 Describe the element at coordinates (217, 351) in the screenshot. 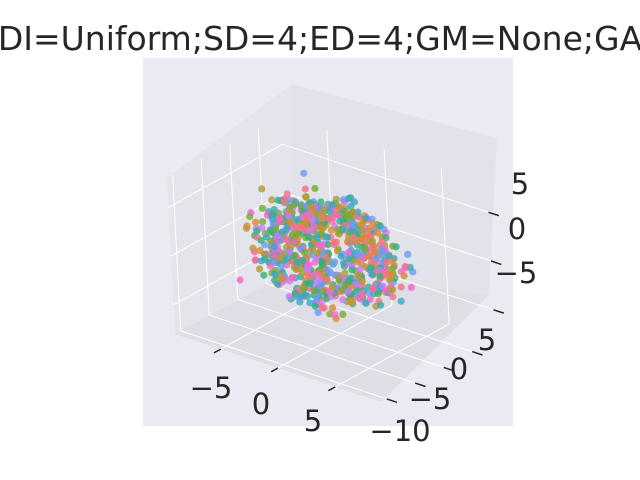

I see `x-tick-mark` at that location.